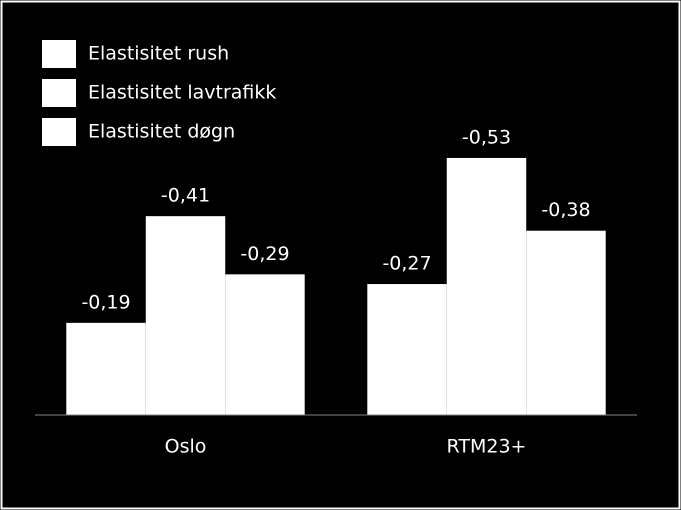 The image size is (681, 510). Describe the element at coordinates (185, 196) in the screenshot. I see `data-label: -0,41` at that location.